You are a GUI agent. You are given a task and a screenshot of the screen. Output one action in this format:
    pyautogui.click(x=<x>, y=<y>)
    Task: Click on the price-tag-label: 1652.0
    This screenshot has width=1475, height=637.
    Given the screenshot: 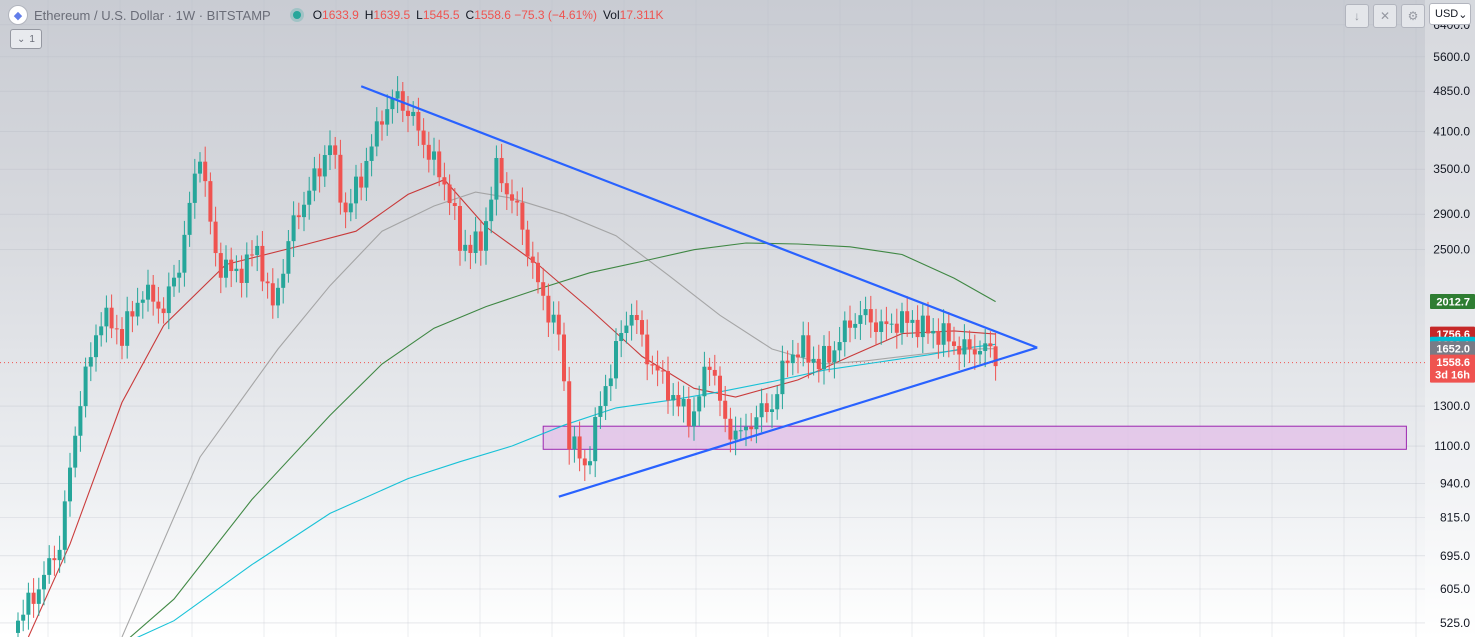 What is the action you would take?
    pyautogui.click(x=1453, y=350)
    